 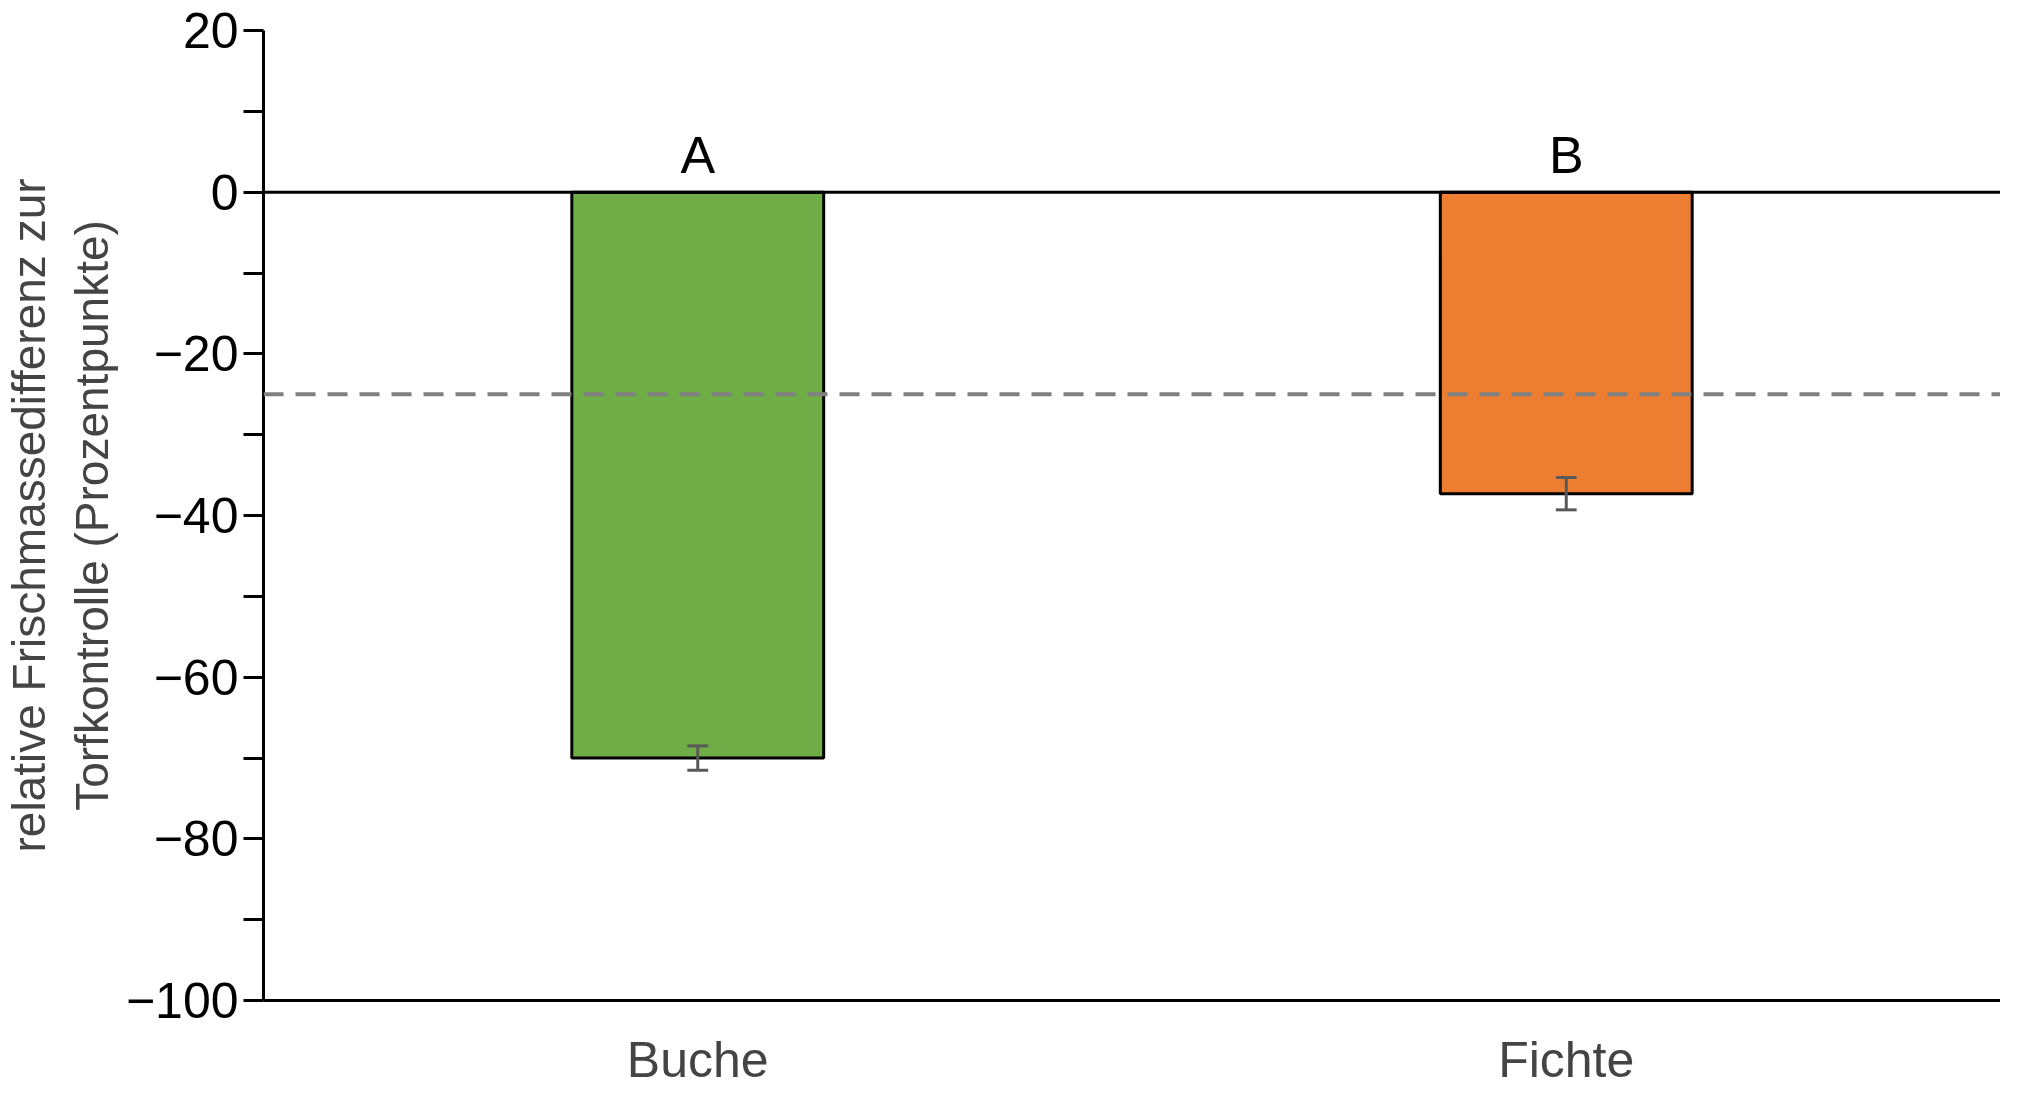 What do you see at coordinates (1566, 155) in the screenshot?
I see `annotation: B` at bounding box center [1566, 155].